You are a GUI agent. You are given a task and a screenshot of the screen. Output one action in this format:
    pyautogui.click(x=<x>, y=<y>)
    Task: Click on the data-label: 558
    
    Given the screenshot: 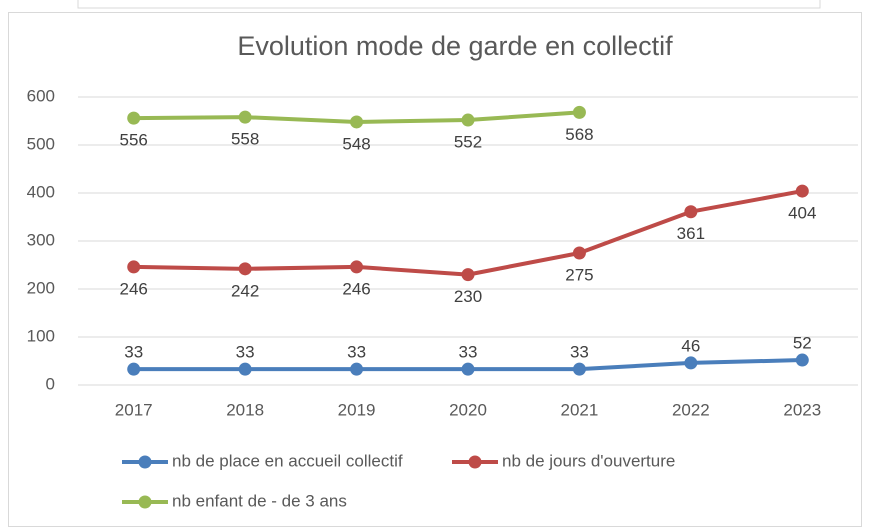 What is the action you would take?
    pyautogui.click(x=245, y=139)
    